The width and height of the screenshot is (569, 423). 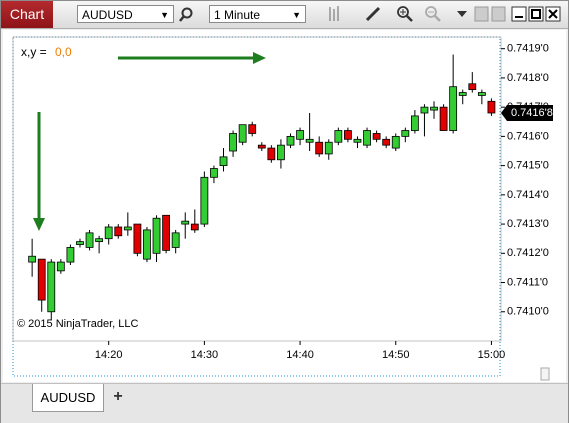 What do you see at coordinates (205, 355) in the screenshot?
I see `x-tick-label: 14:30` at bounding box center [205, 355].